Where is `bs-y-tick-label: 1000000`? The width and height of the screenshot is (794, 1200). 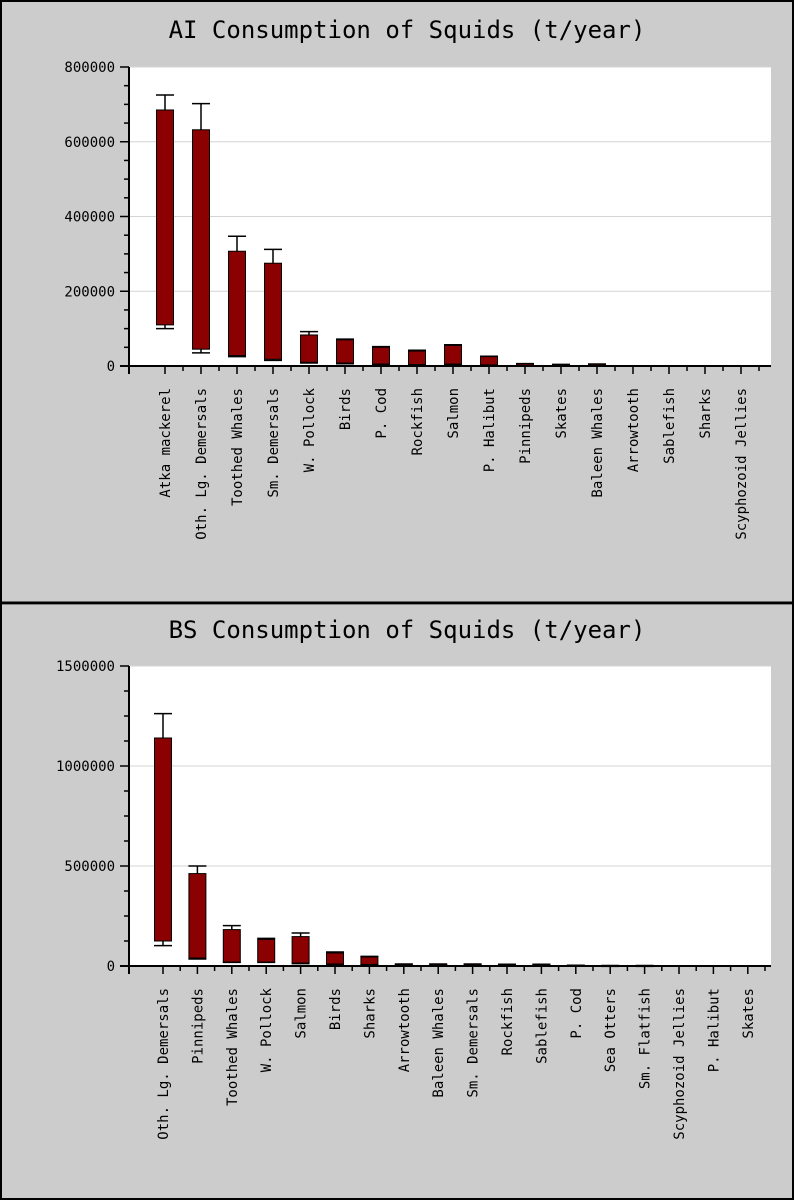
bs-y-tick-label: 1000000 is located at coordinates (85, 767).